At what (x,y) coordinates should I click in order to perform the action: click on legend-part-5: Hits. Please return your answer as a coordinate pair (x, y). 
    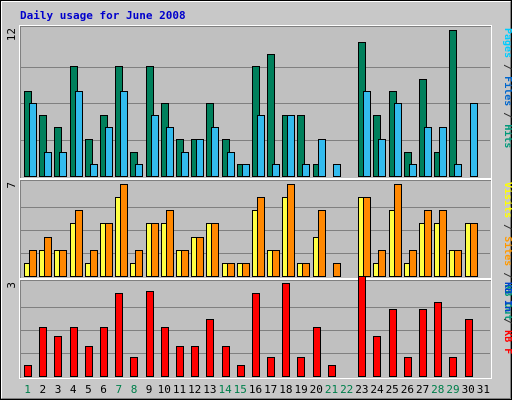
    Looking at the image, I should click on (507, 136).